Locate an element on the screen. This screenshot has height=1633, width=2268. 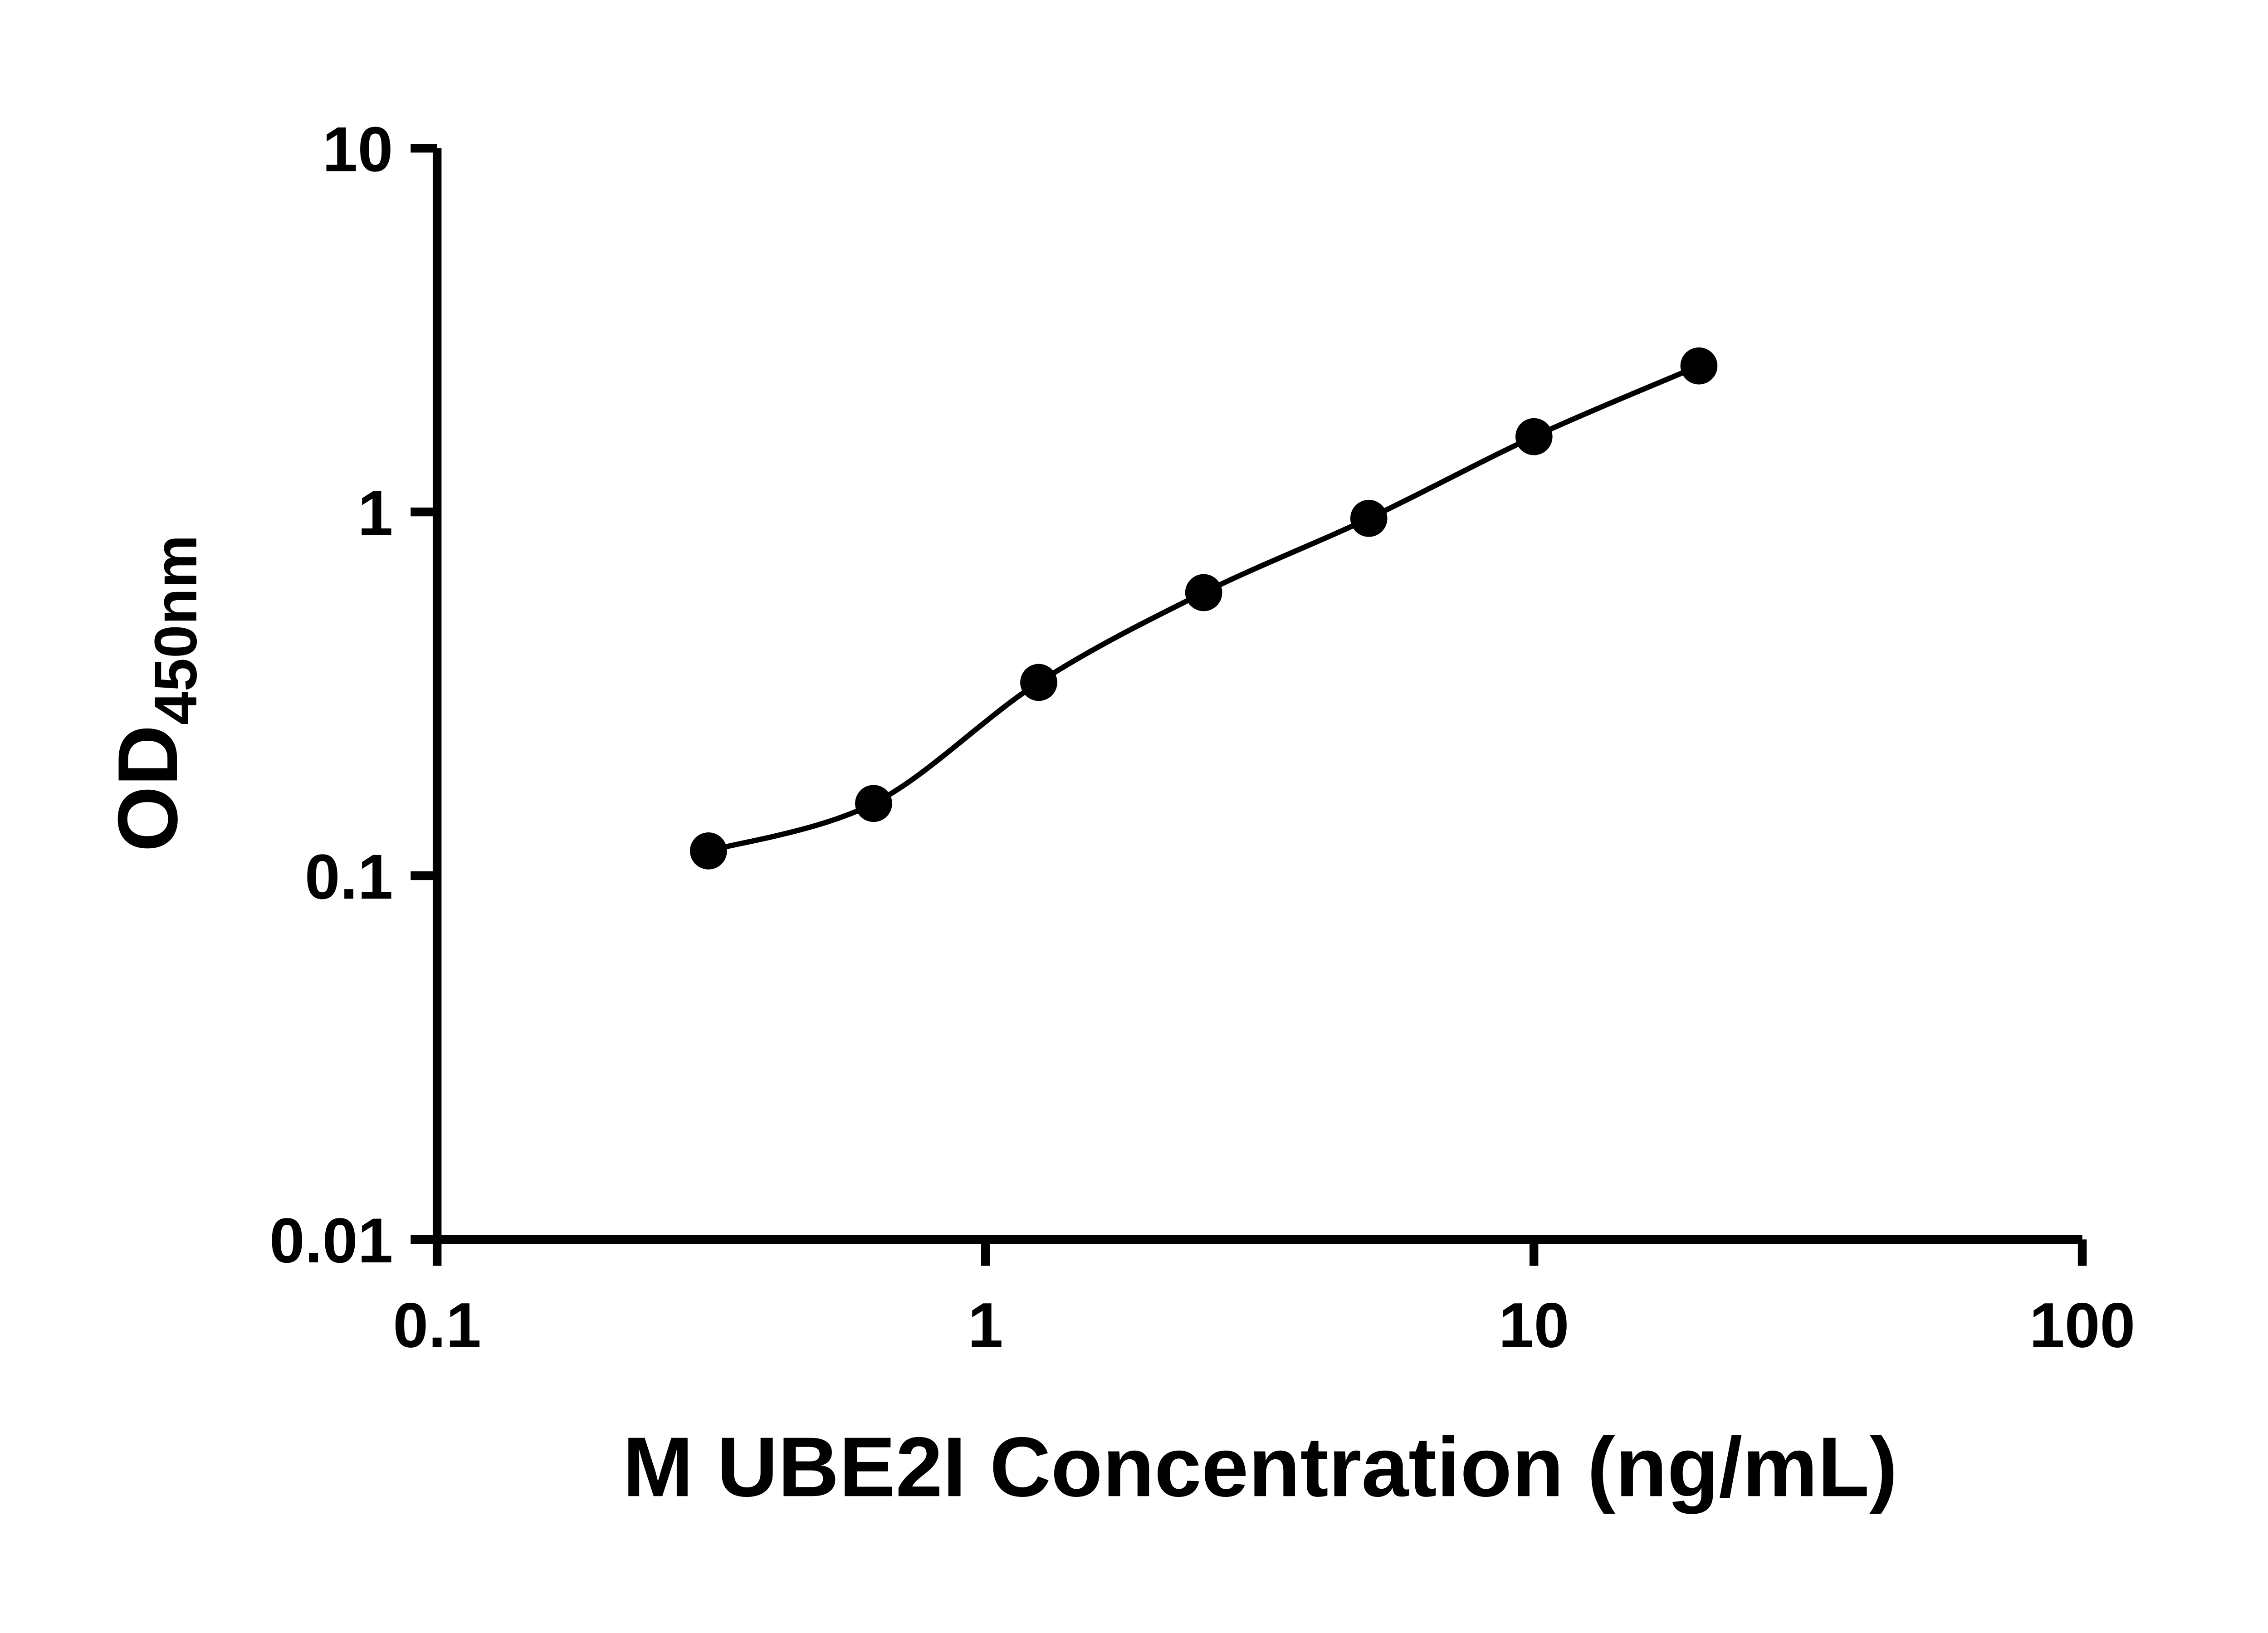
x-tick-label: 0.1 is located at coordinates (437, 1325).